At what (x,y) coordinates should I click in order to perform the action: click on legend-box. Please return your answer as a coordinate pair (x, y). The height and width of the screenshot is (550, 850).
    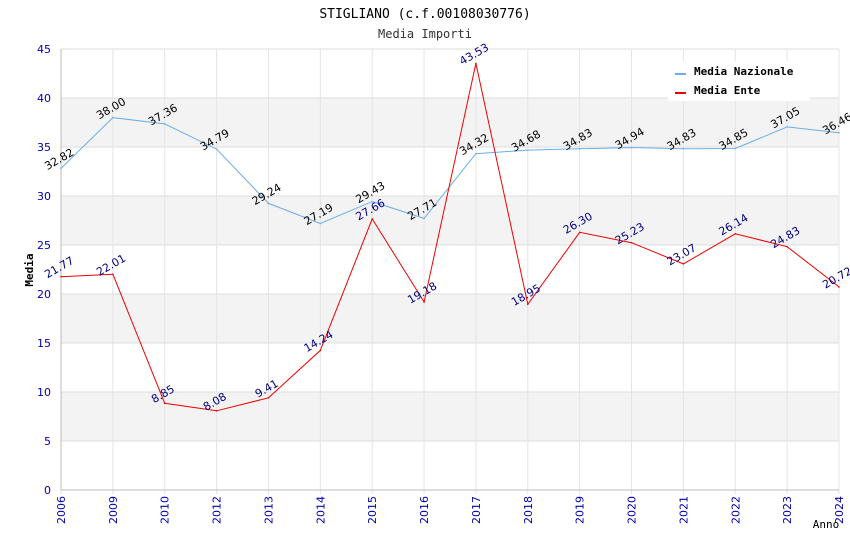
    Looking at the image, I should click on (739, 81).